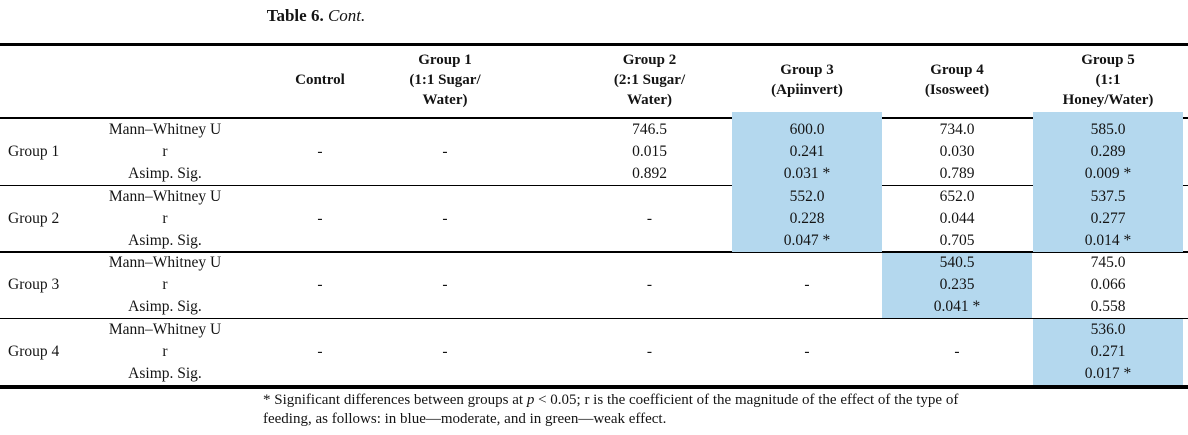 The height and width of the screenshot is (435, 1188). What do you see at coordinates (594, 118) in the screenshot?
I see `table-rule-header` at bounding box center [594, 118].